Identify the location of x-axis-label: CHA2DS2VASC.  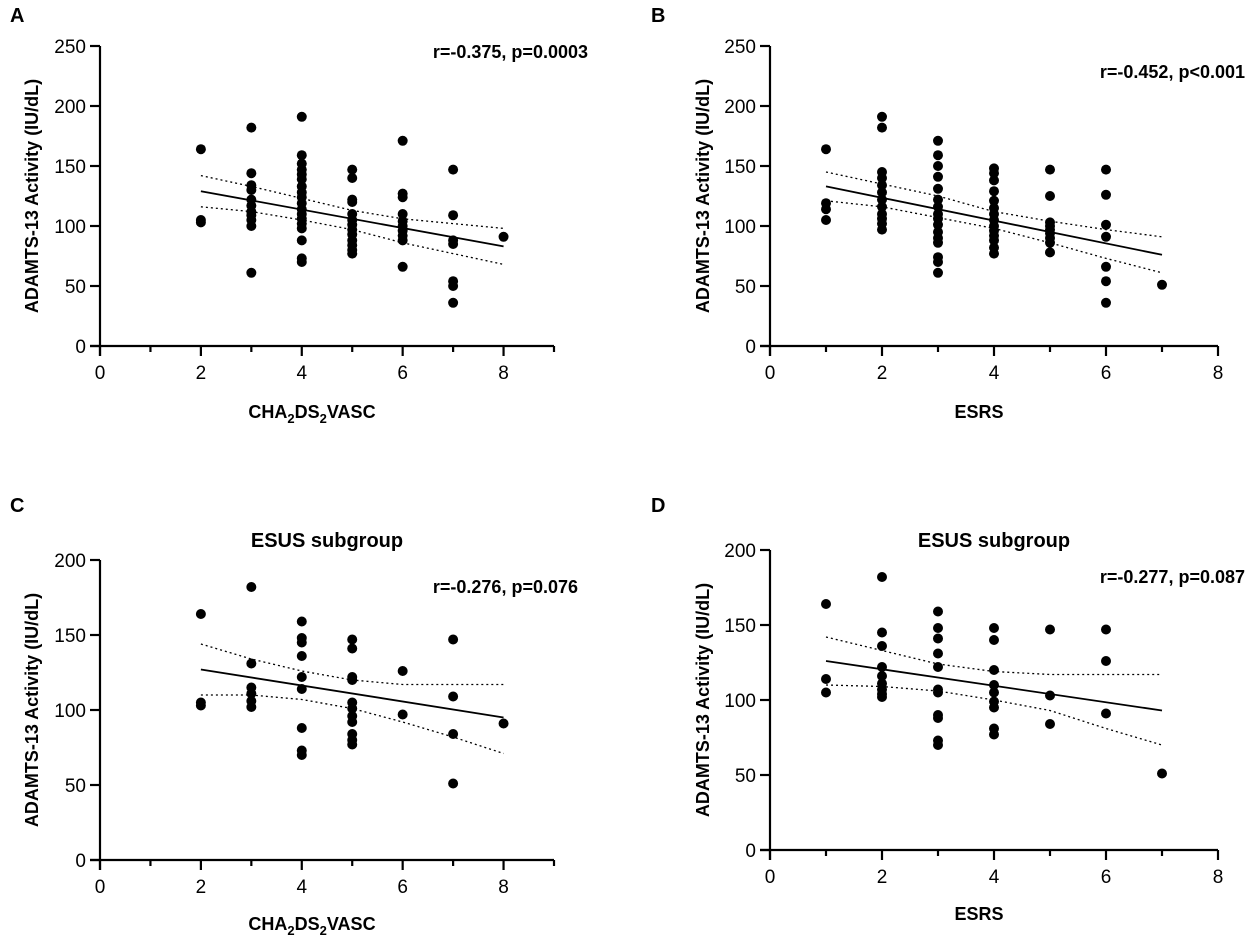
(311, 414).